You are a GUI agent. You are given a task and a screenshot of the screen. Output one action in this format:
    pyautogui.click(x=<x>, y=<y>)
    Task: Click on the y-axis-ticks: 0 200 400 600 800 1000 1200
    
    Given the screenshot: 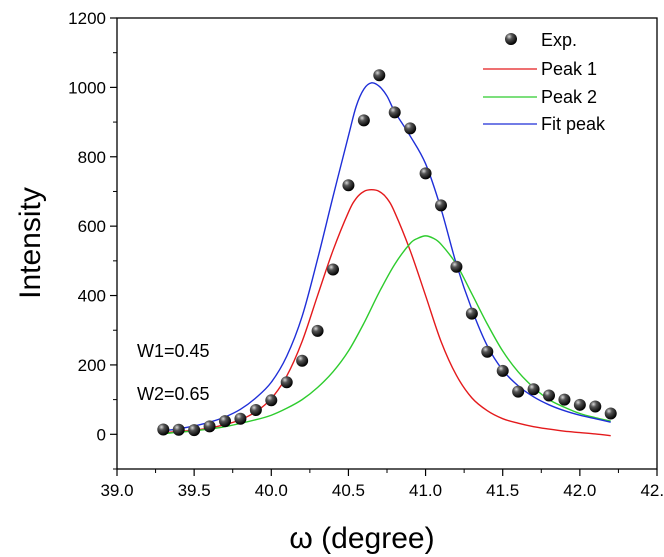 What is the action you would take?
    pyautogui.click(x=92, y=239)
    